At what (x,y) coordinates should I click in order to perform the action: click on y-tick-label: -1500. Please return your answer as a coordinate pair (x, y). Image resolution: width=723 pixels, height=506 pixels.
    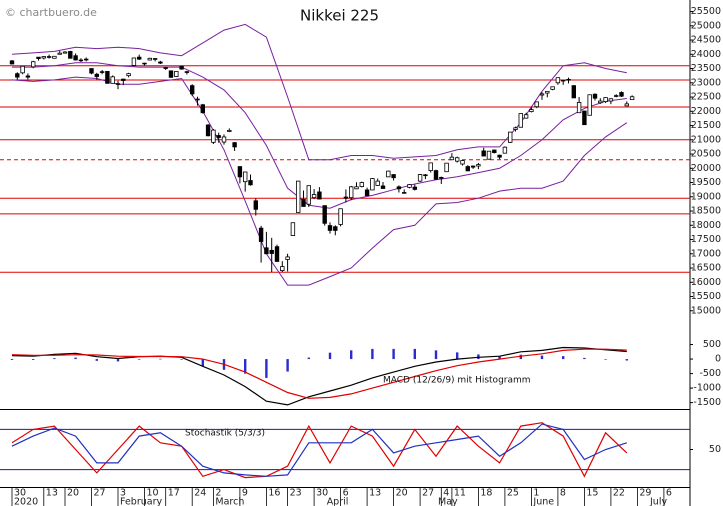
    Looking at the image, I should click on (707, 402).